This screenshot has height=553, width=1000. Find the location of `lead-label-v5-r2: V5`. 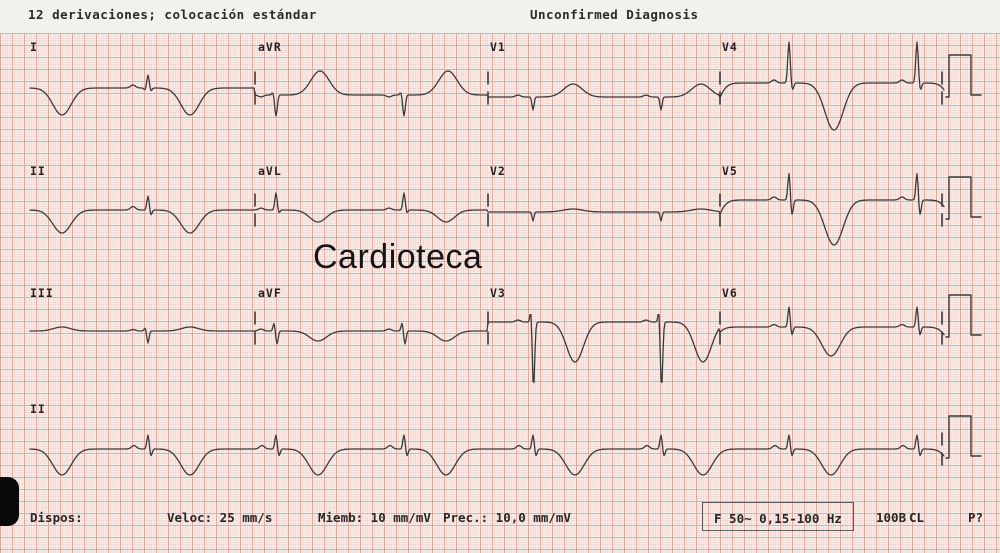

lead-label-v5-r2: V5 is located at coordinates (730, 171).